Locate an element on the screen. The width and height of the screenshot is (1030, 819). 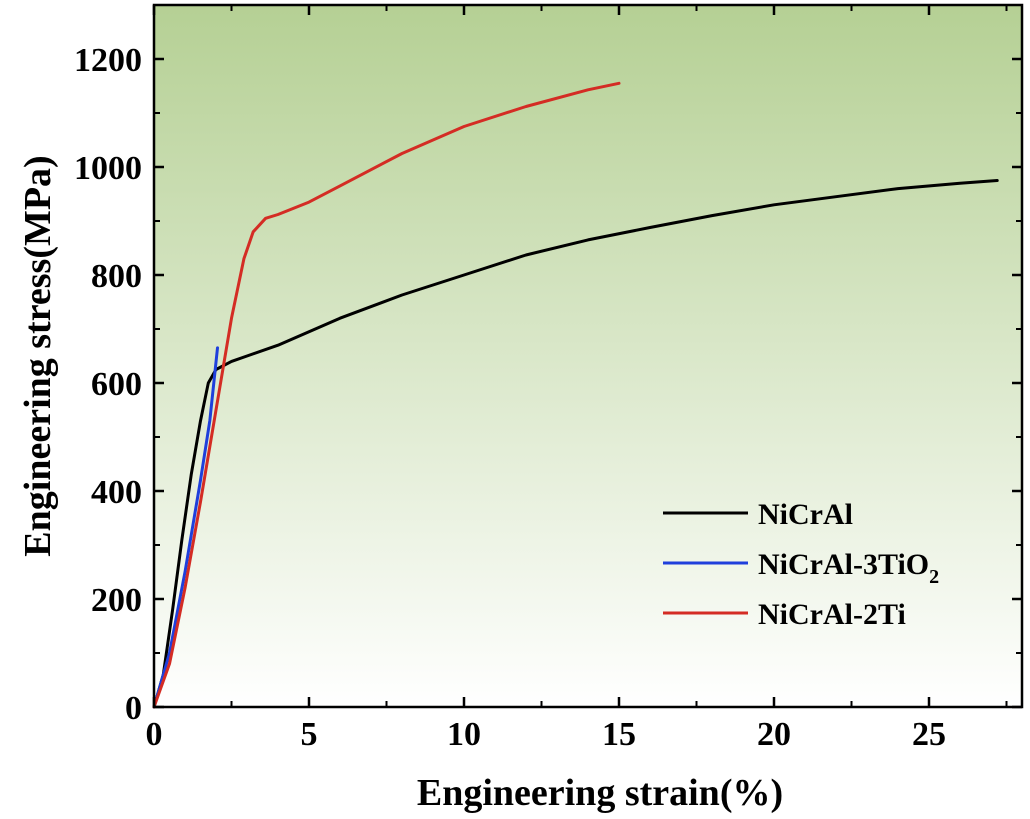
x-tick-label: 25 is located at coordinates (929, 734).